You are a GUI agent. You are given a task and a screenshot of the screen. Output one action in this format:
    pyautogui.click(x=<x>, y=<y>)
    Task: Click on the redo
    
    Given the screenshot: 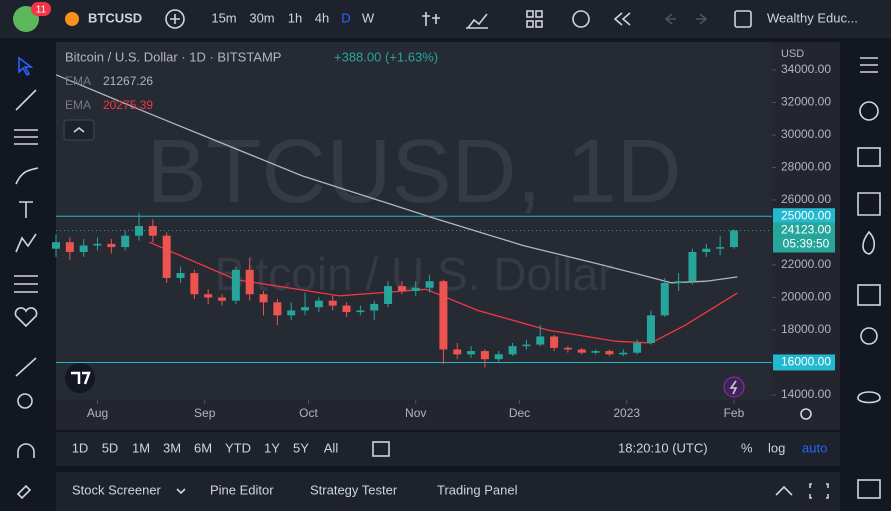 What is the action you would take?
    pyautogui.click(x=702, y=19)
    